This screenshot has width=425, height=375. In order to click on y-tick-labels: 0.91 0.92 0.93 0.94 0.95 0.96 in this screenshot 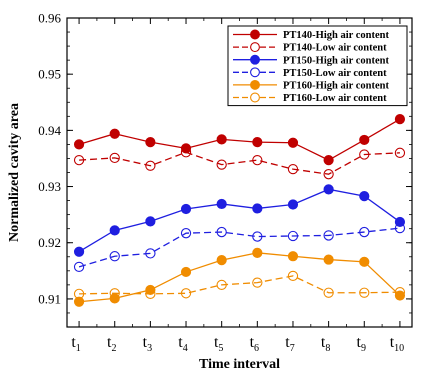, I will do `click(49, 159)`.